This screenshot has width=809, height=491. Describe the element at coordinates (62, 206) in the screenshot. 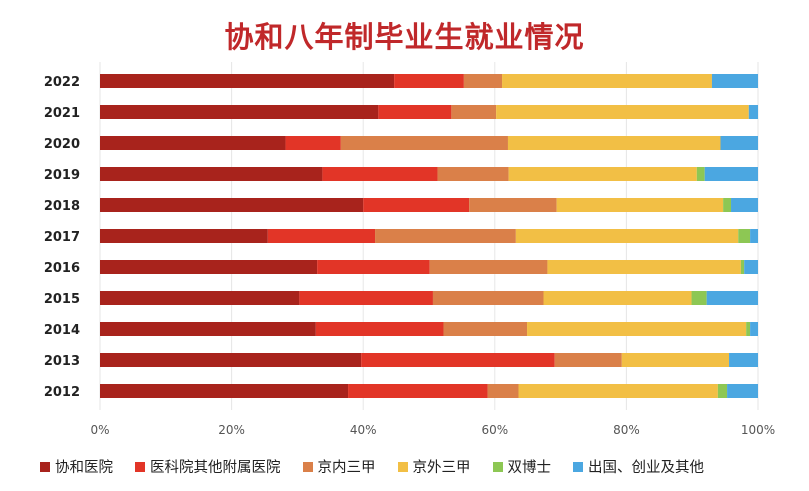

I see `y-category-label: 2018` at that location.